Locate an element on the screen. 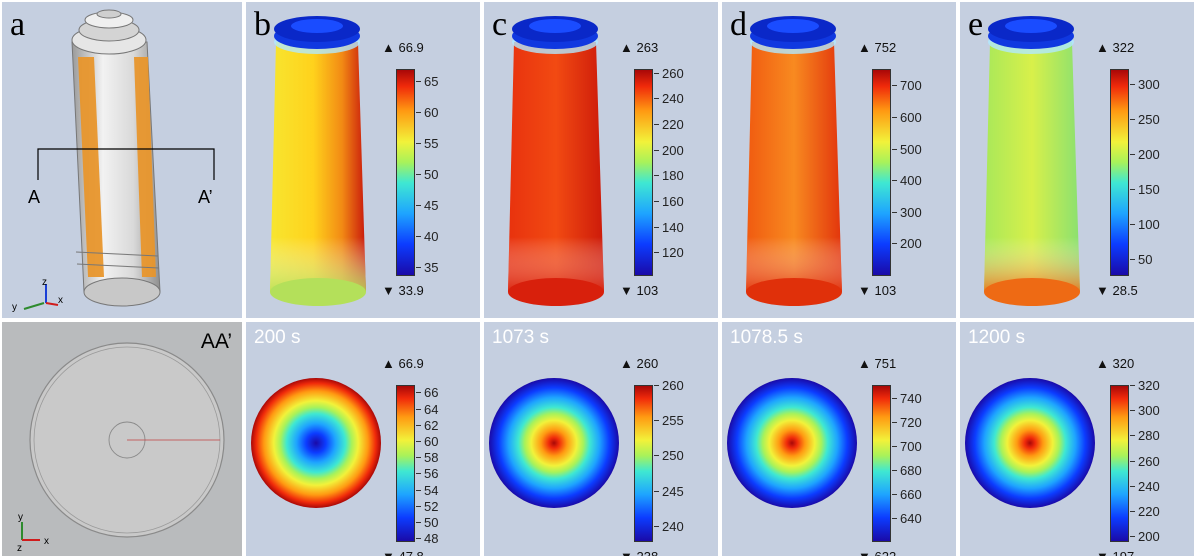  panel-d: d 700 600 500 400 300 200 ▲ 752 ▼ 103 is located at coordinates (839, 160).